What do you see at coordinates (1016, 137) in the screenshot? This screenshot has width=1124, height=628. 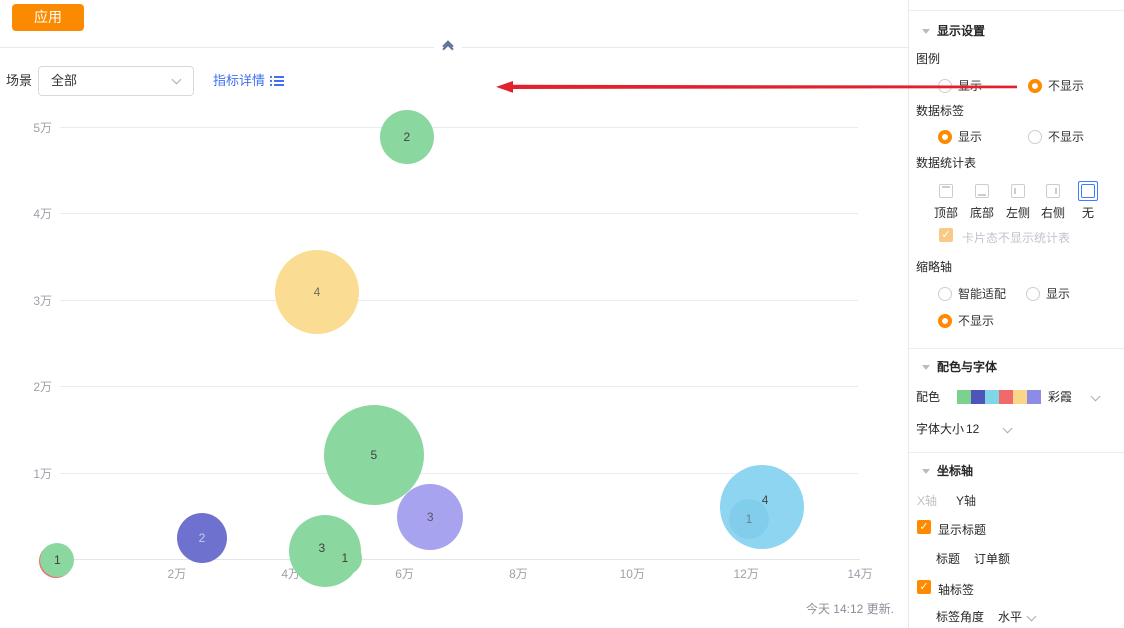 I see `data-label-radio-row: 显示 不显示` at bounding box center [1016, 137].